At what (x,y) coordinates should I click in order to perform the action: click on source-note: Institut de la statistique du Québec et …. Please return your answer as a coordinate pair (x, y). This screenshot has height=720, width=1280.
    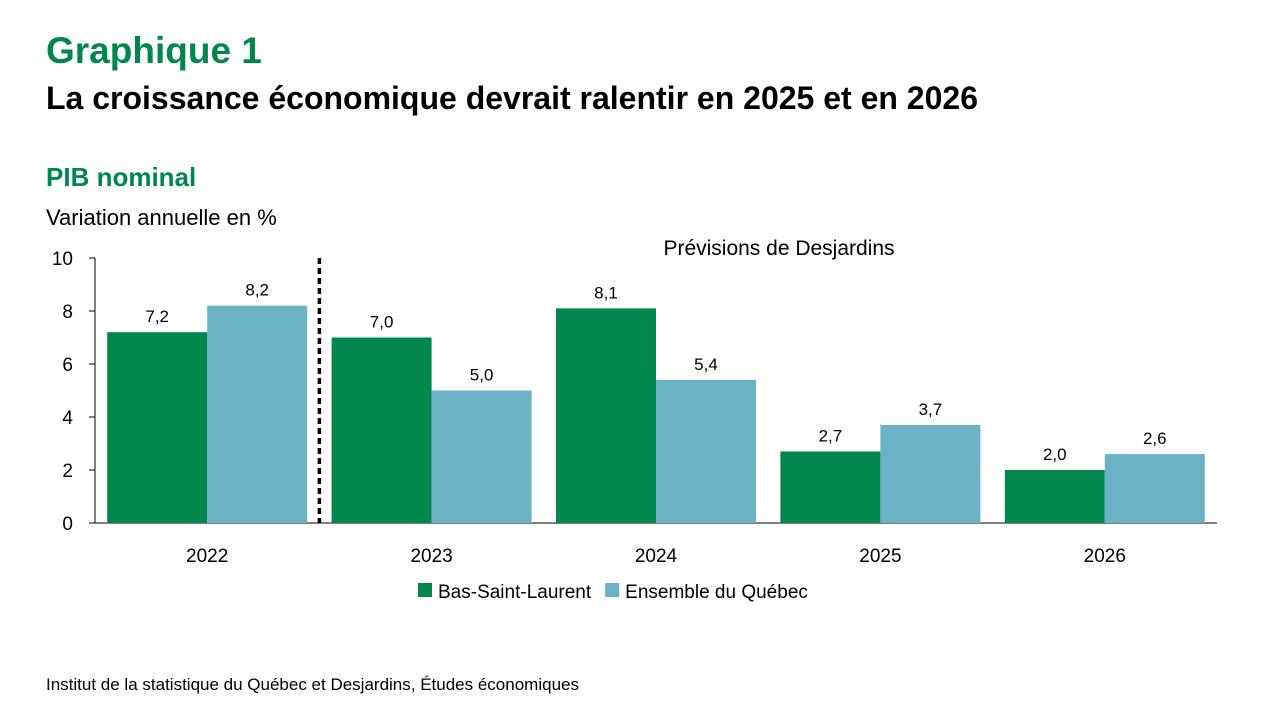
    Looking at the image, I should click on (312, 684).